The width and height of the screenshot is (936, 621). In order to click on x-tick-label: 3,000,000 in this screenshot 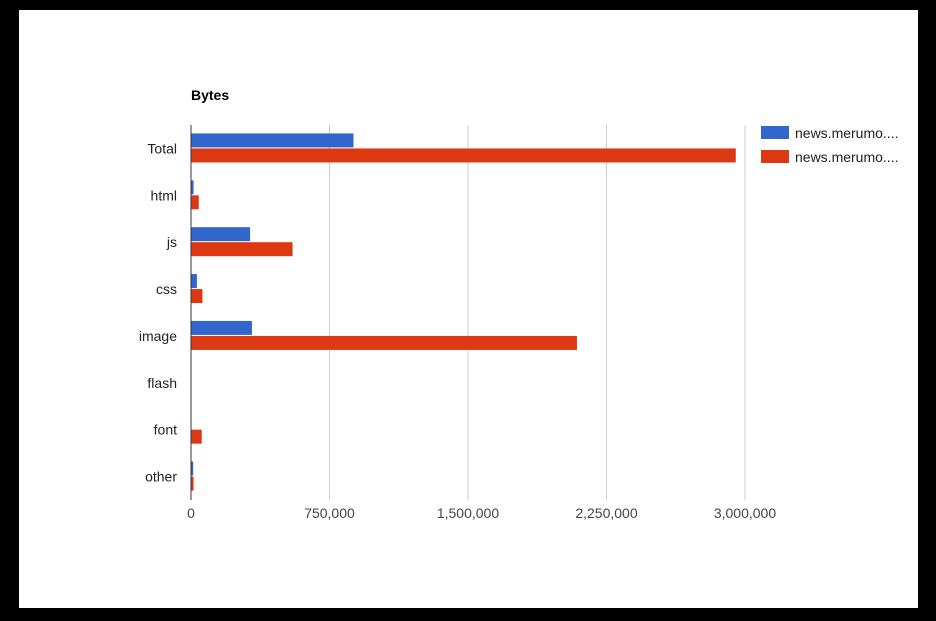, I will do `click(745, 513)`.